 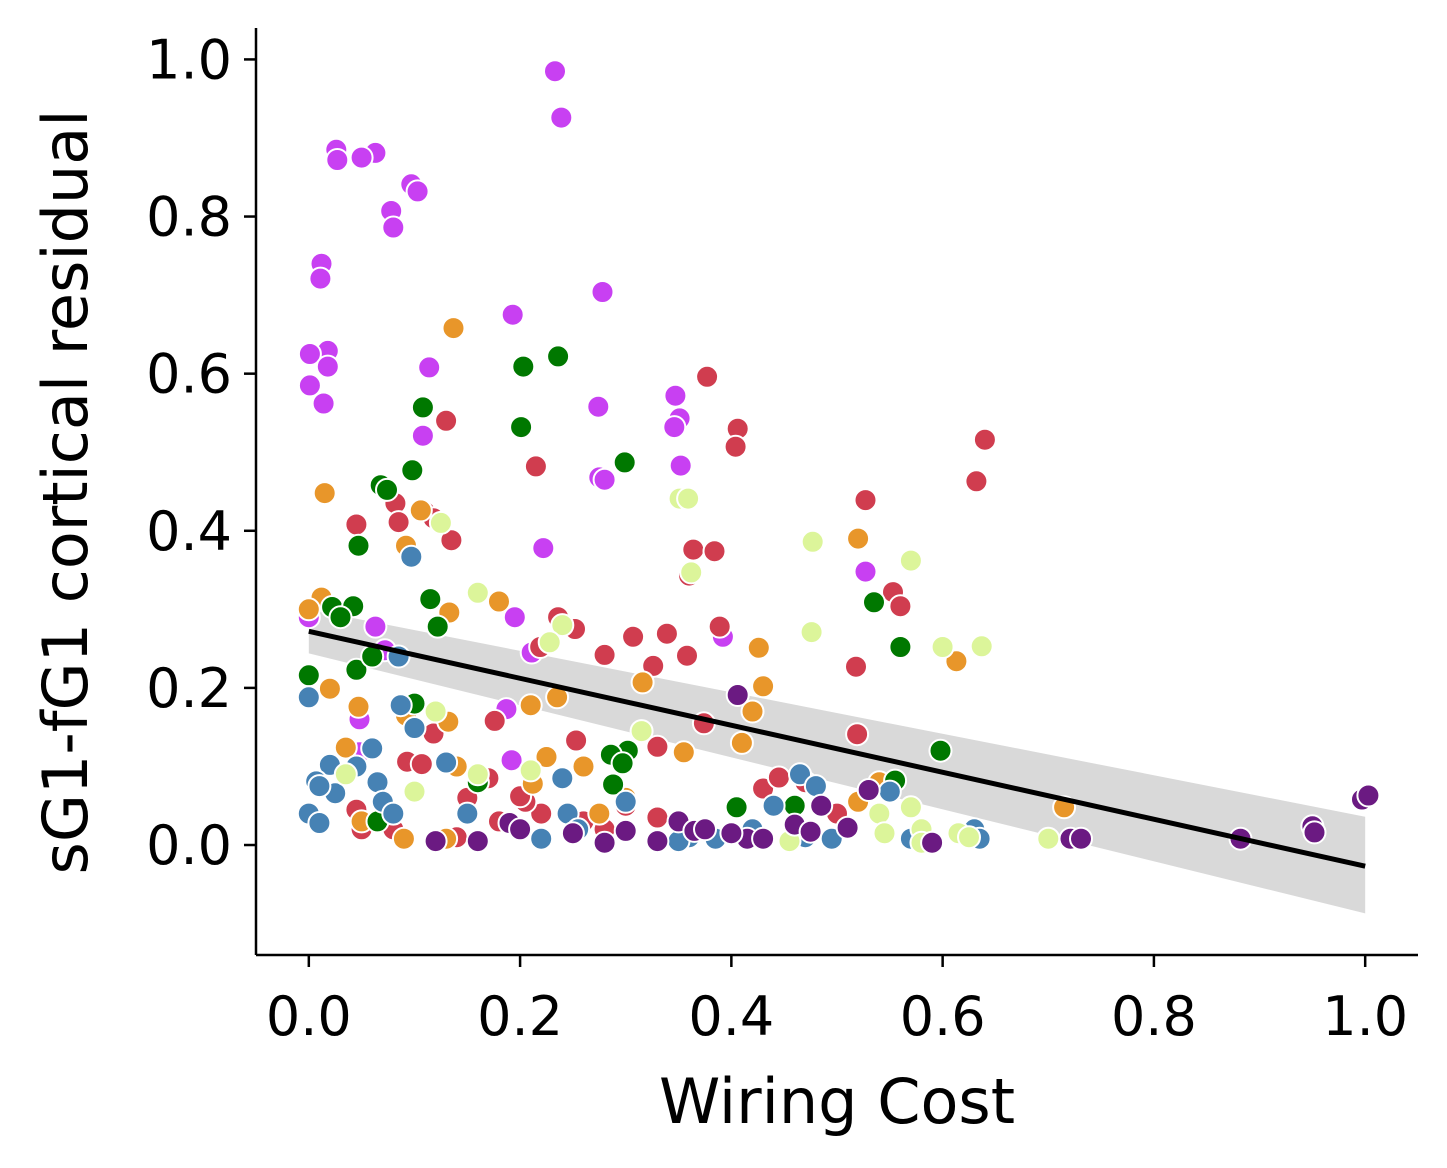 I want to click on x-tick-label: 1.0, so click(x=1365, y=1016).